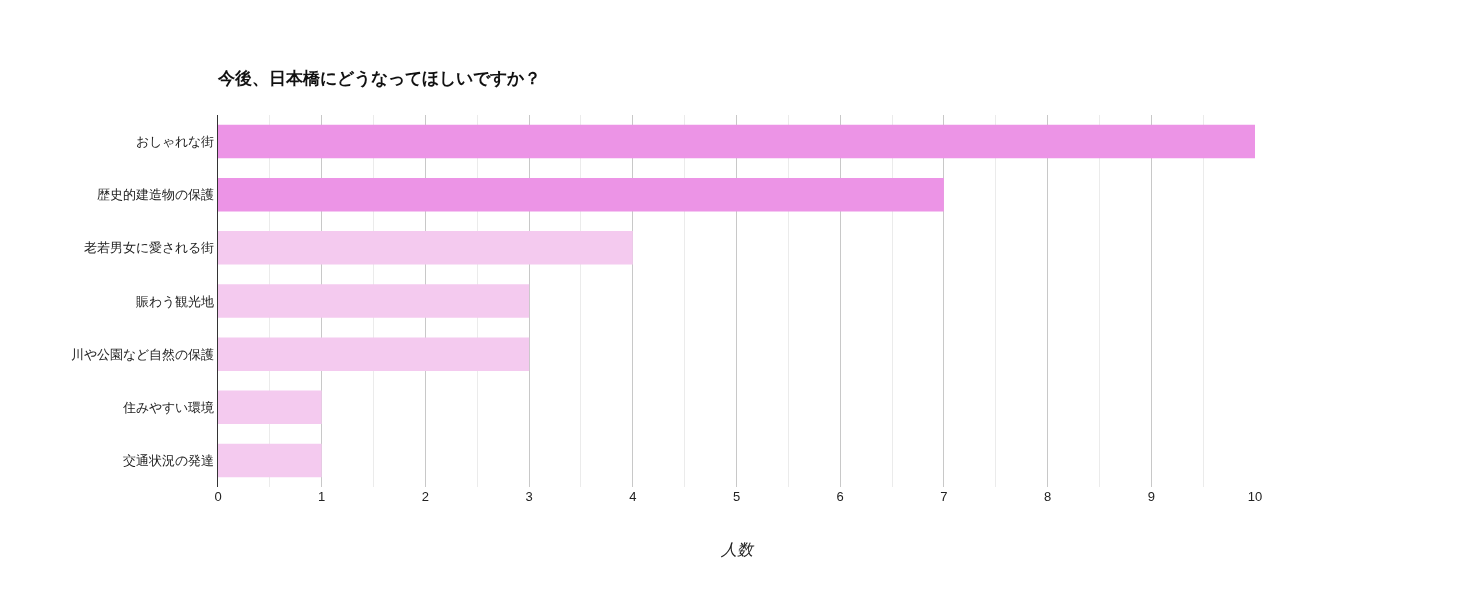  What do you see at coordinates (840, 496) in the screenshot?
I see `x-tick-label: 6` at bounding box center [840, 496].